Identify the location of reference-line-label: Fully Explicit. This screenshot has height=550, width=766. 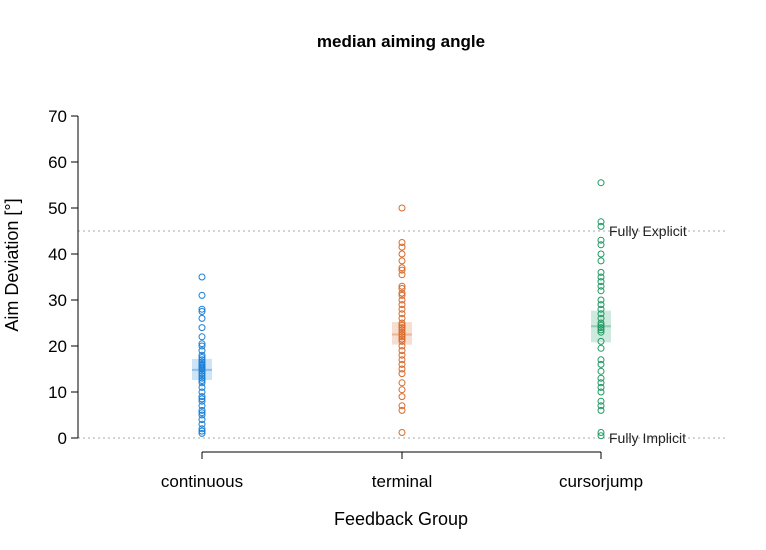
(648, 231).